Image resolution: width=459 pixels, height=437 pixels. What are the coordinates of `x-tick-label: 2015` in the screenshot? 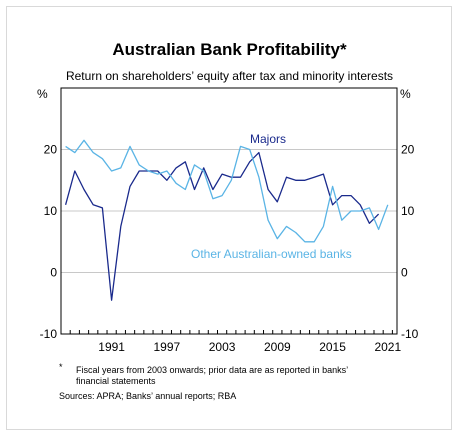 It's located at (332, 347).